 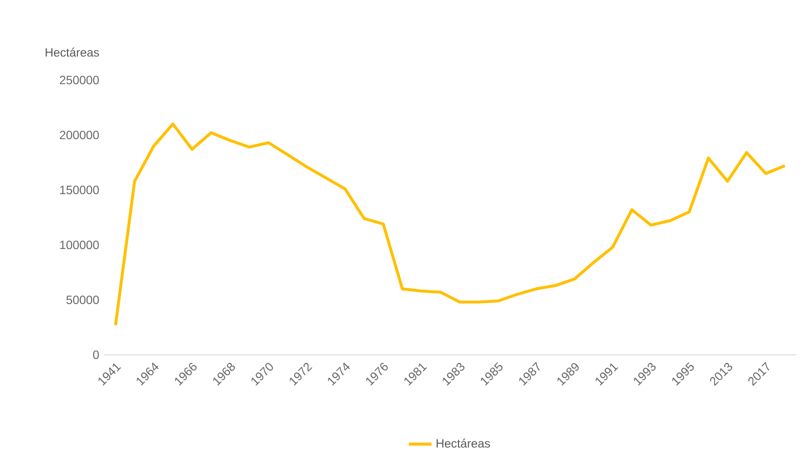 I want to click on y-tick-label: 100000, so click(x=79, y=245).